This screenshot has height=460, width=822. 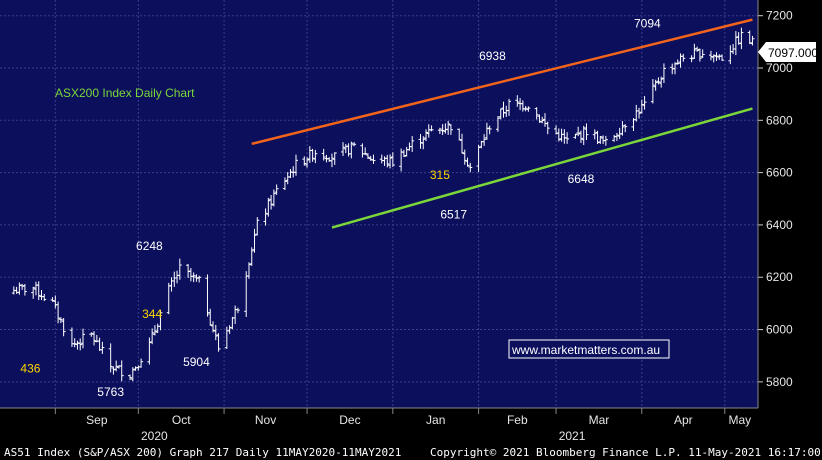 I want to click on x-label-may: May, so click(x=739, y=420).